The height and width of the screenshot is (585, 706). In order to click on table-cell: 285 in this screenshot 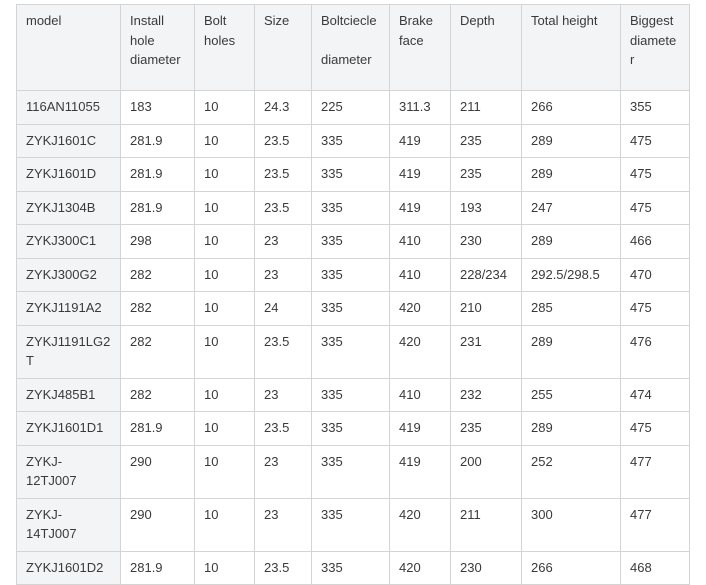, I will do `click(571, 308)`.